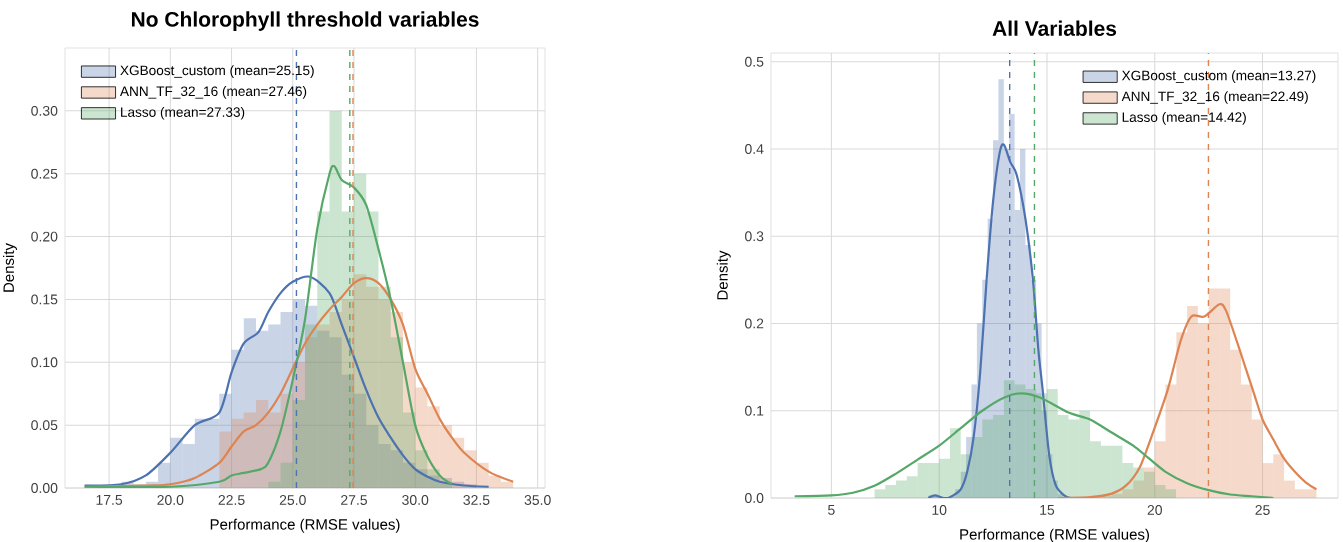 The image size is (1343, 542). I want to click on y-tick-label: 0.25, so click(44, 173).